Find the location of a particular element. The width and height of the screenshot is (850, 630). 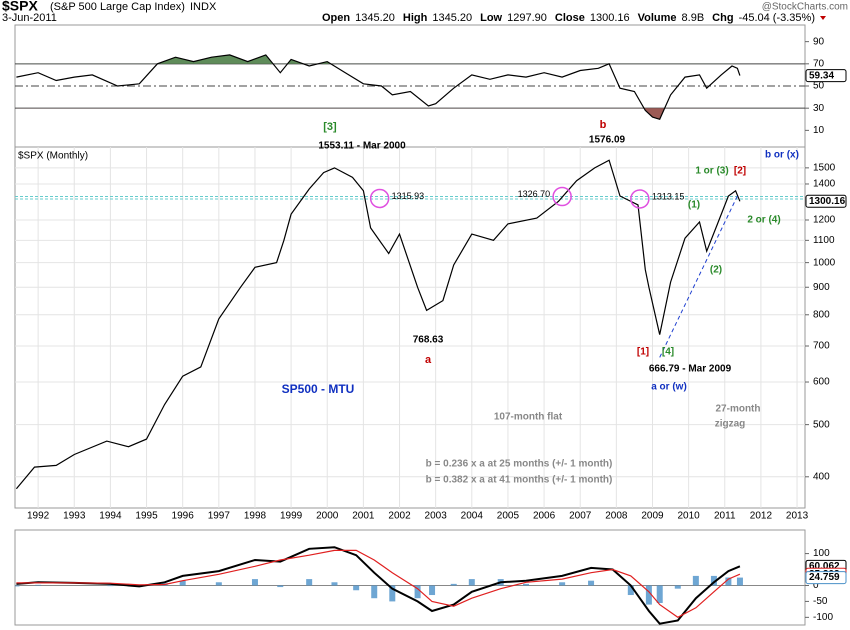

x-tick-label: 2002 is located at coordinates (399, 516).